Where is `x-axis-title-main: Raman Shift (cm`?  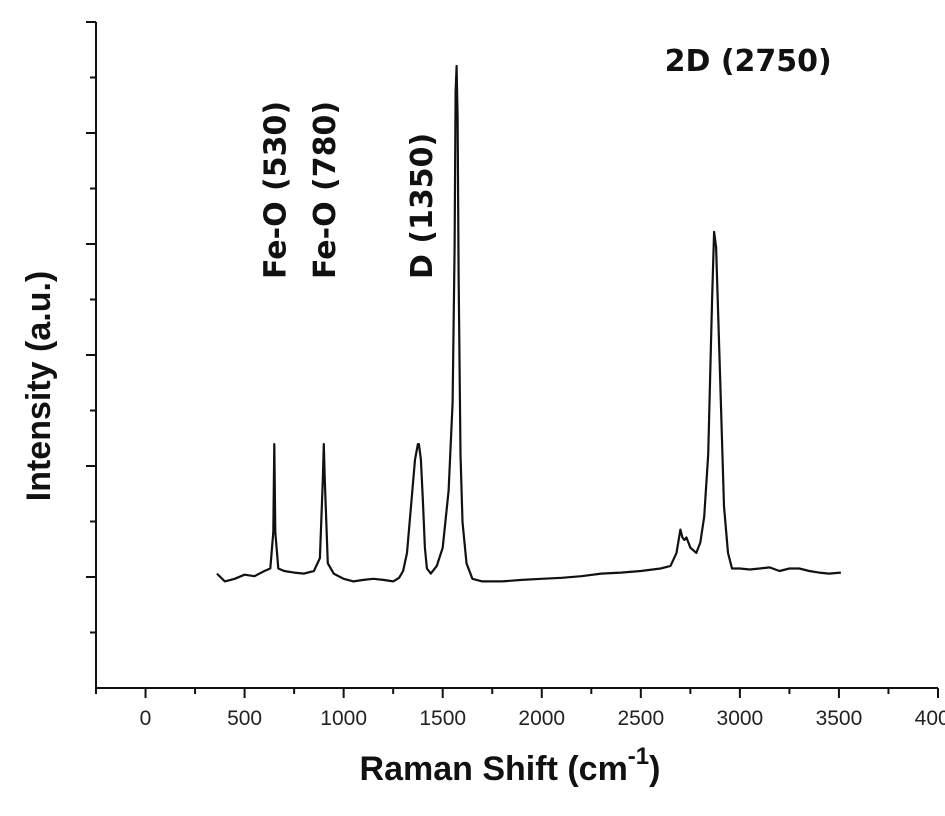 x-axis-title-main: Raman Shift (cm is located at coordinates (494, 769).